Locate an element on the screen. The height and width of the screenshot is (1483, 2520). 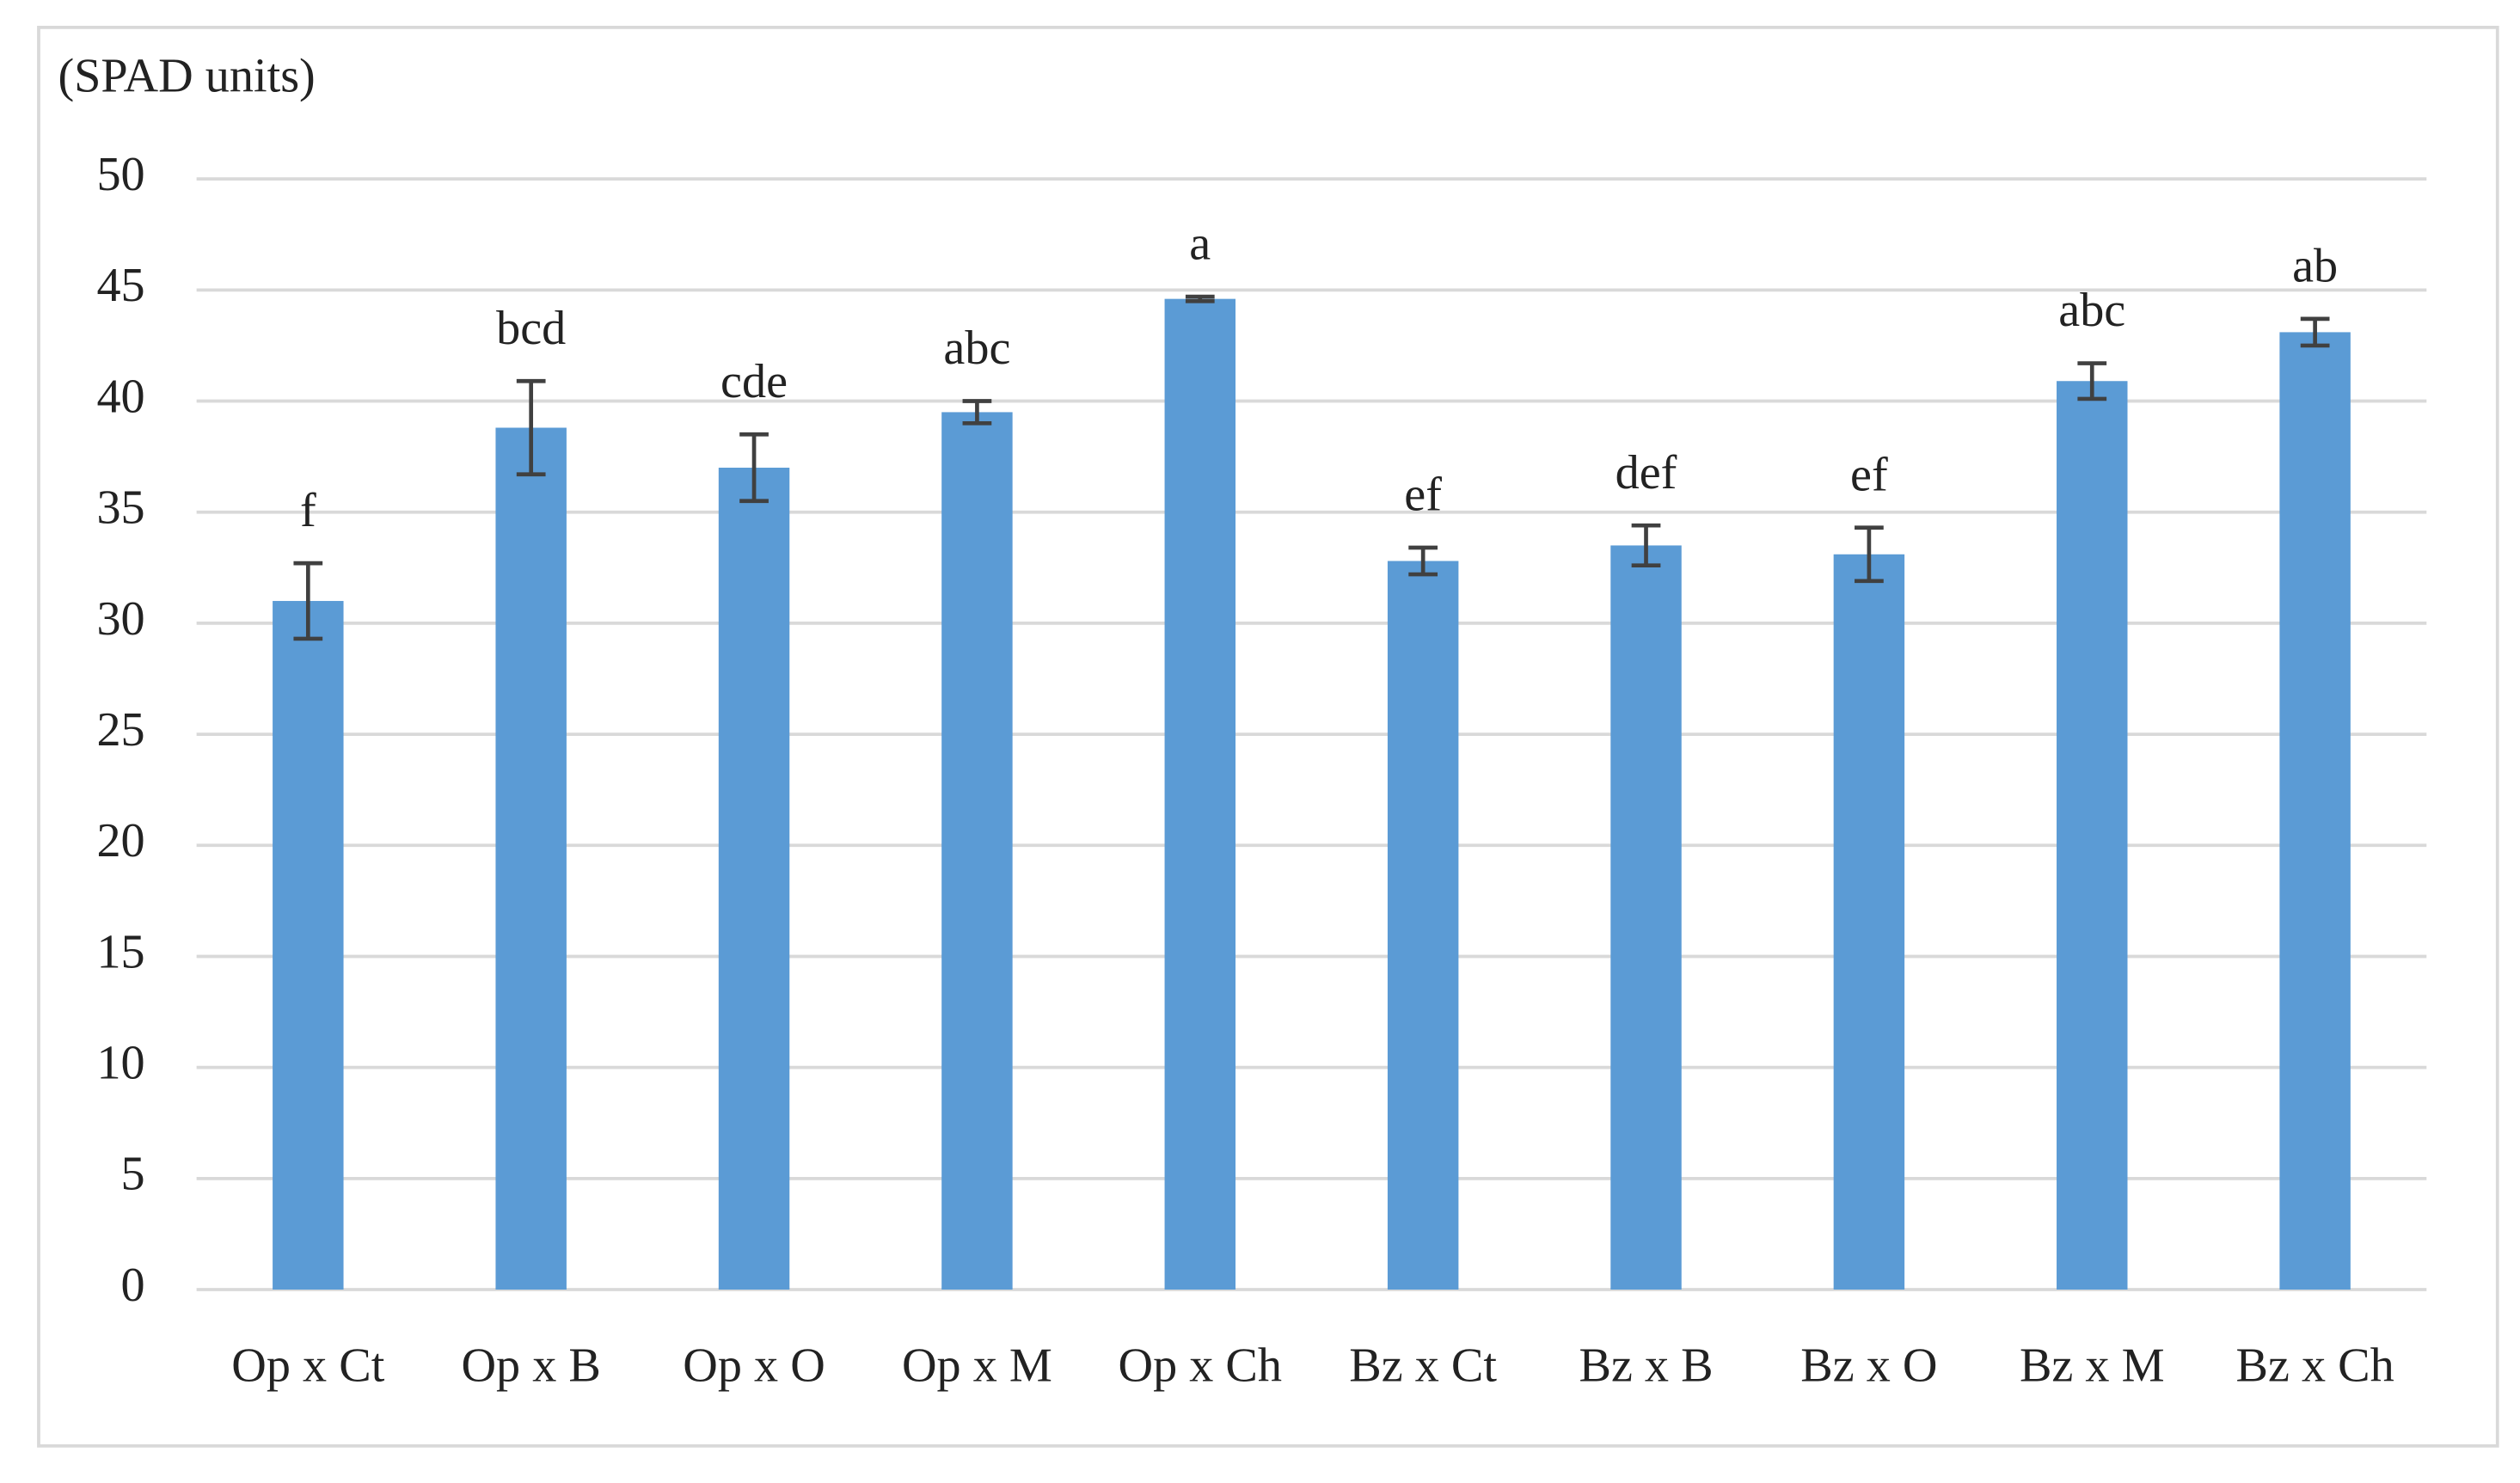
y-tick-label: 35 is located at coordinates (120, 508).